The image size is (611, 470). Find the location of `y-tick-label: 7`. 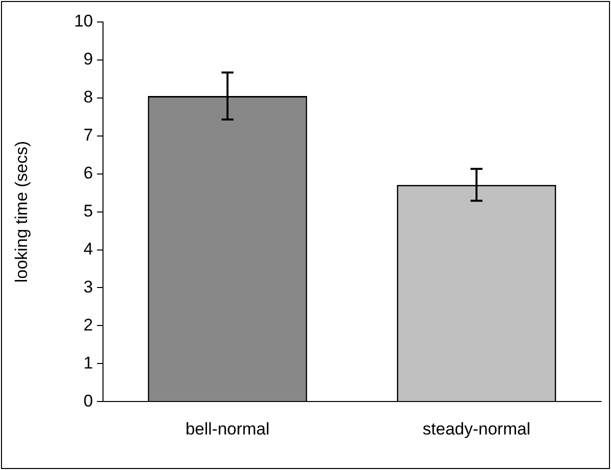

y-tick-label: 7 is located at coordinates (88, 135).